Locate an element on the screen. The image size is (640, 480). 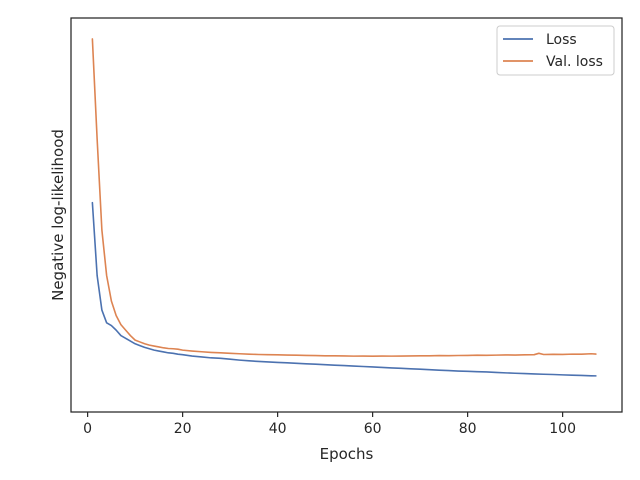
x-tick-label-20: 20 is located at coordinates (183, 429).